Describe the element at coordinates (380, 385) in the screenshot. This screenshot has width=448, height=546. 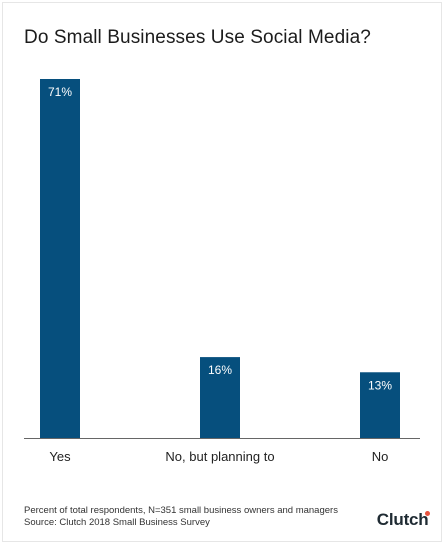
I see `bar-value-label: 13%` at that location.